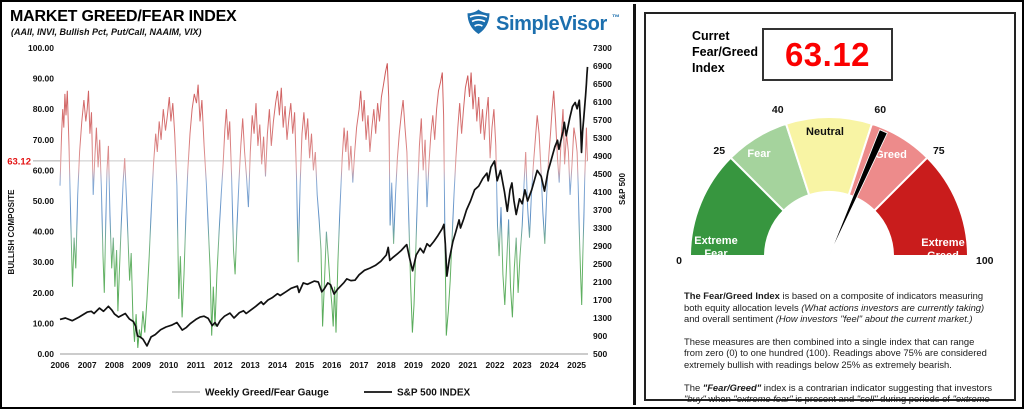 The width and height of the screenshot is (1024, 409). I want to click on left-axis-title: BULLISH COMPOSITE, so click(11, 232).